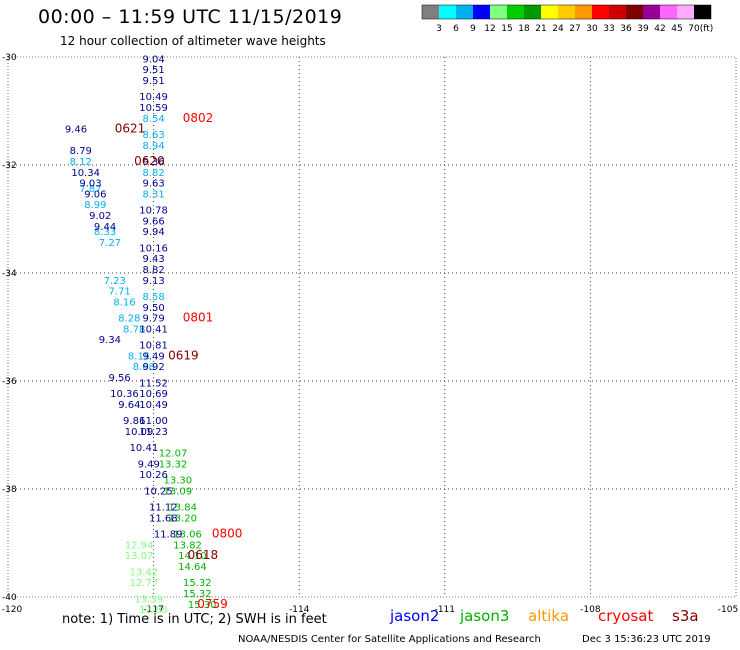  I want to click on data-point-jason2: 7.27, so click(110, 243).